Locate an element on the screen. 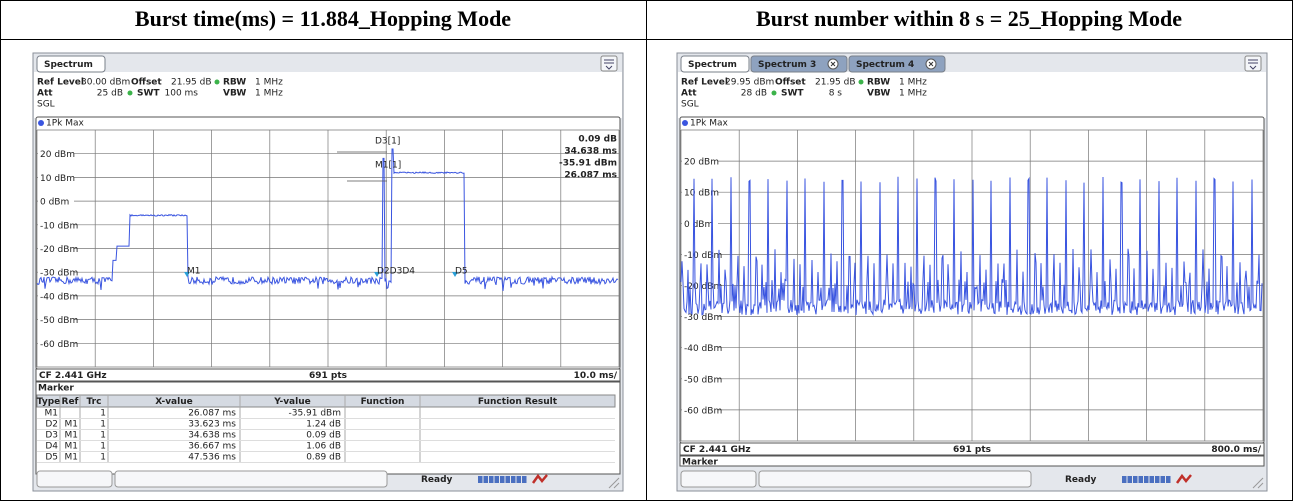 The height and width of the screenshot is (501, 1293). table-cell: 0.09 dB is located at coordinates (323, 436).